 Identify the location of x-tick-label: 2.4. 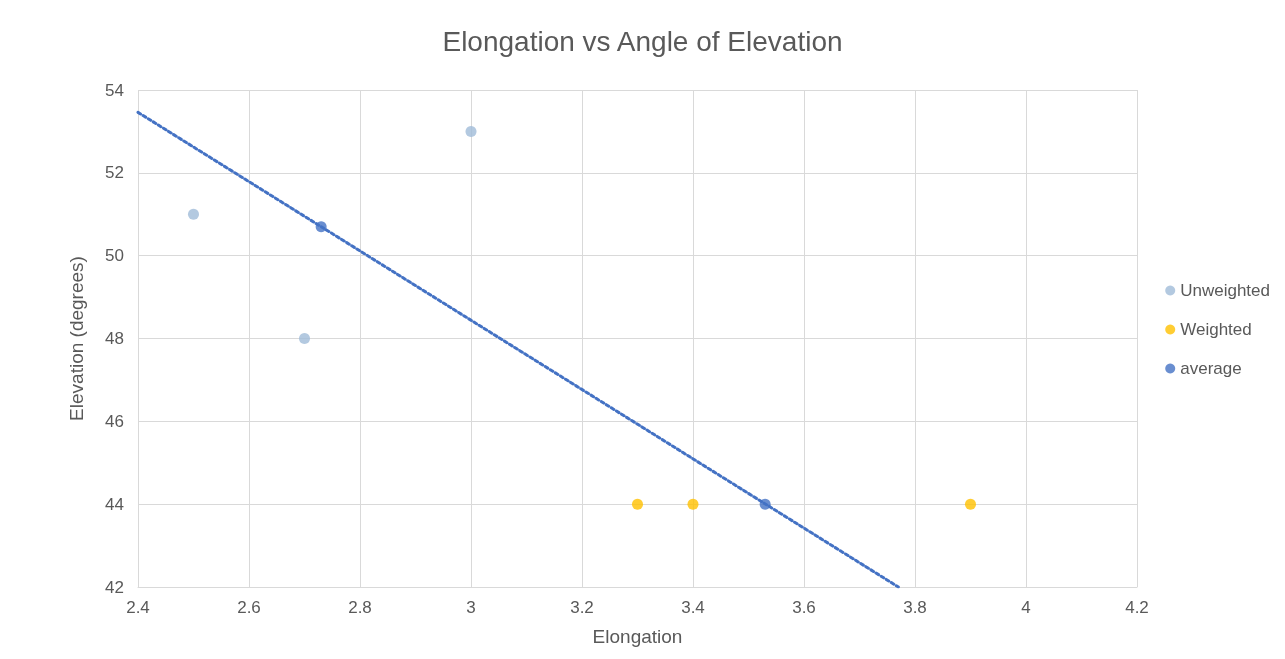
(138, 607).